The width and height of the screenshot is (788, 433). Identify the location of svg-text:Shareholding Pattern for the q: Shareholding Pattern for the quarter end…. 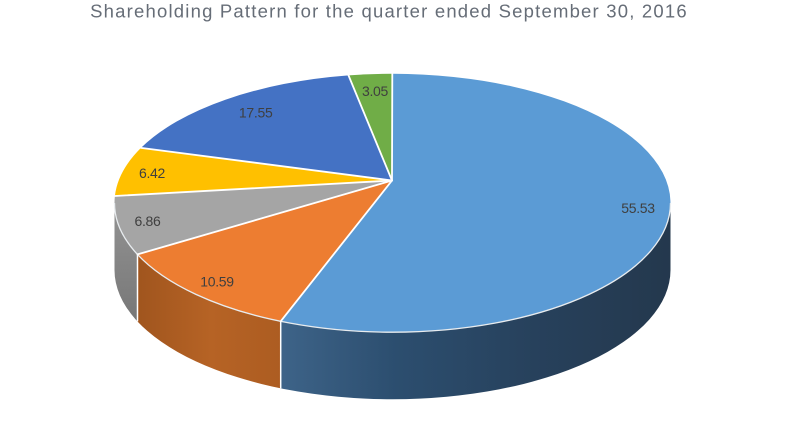
(389, 11).